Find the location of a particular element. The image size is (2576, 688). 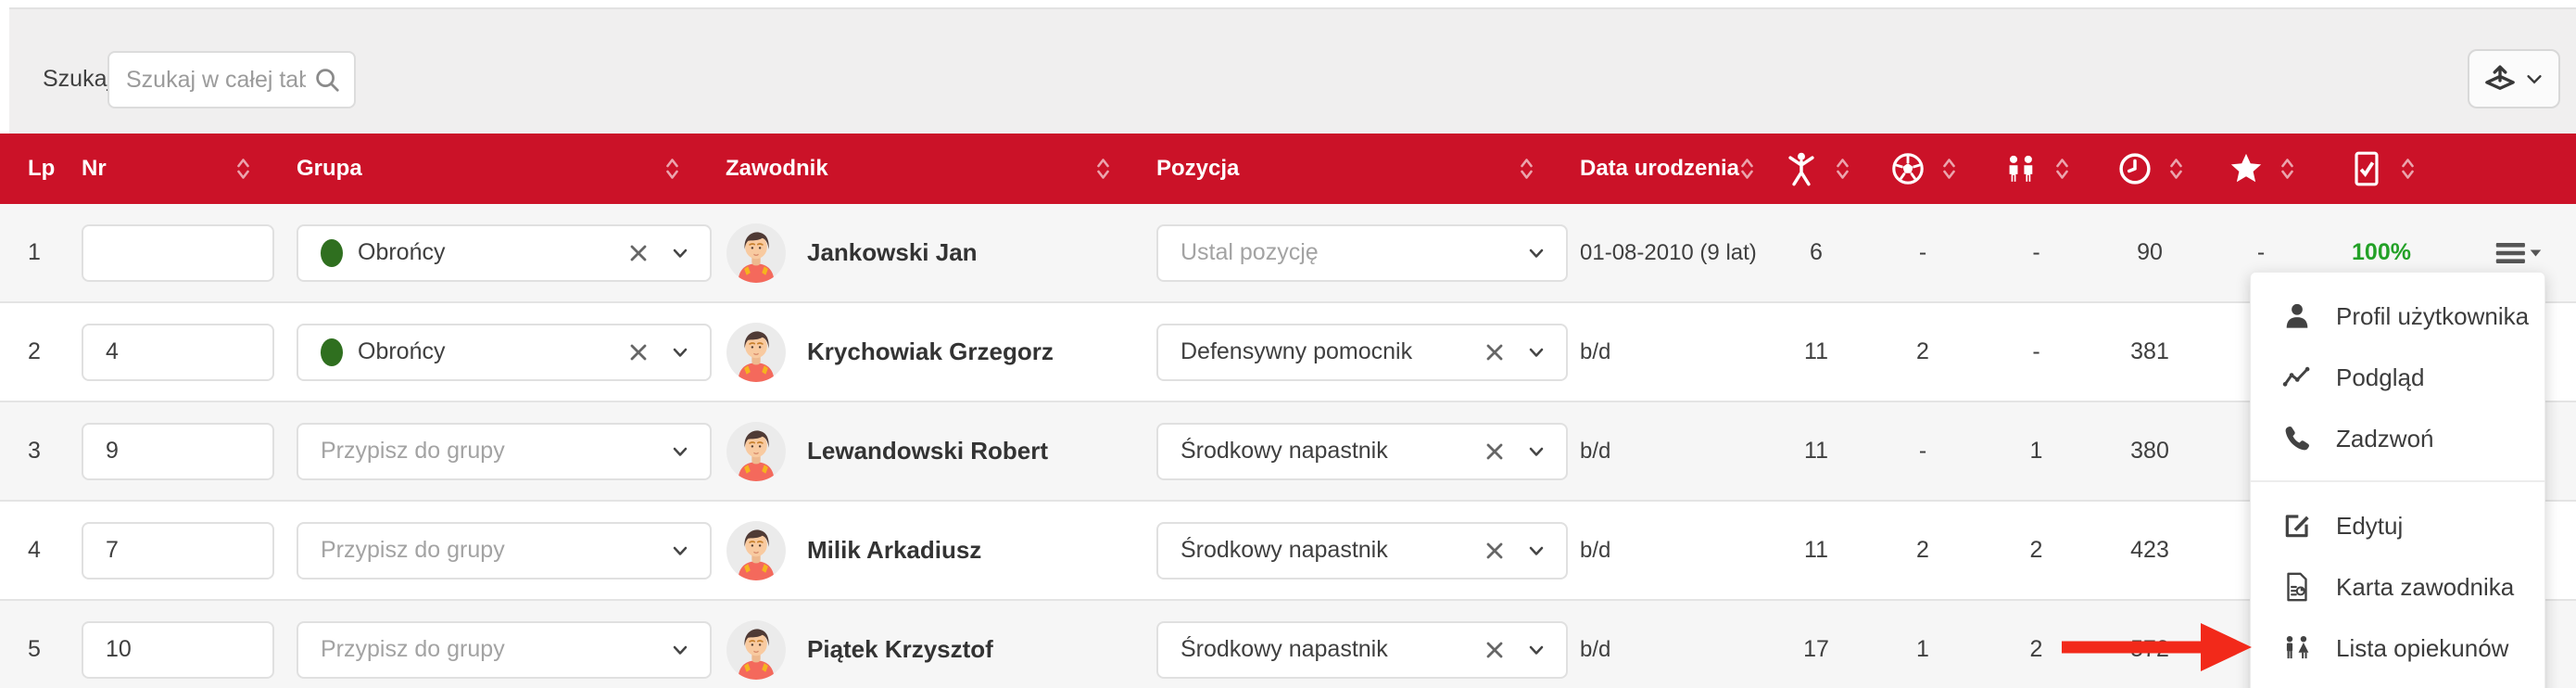

menu-item-lista-opiekunow: Lista opiekunów is located at coordinates (2398, 648).